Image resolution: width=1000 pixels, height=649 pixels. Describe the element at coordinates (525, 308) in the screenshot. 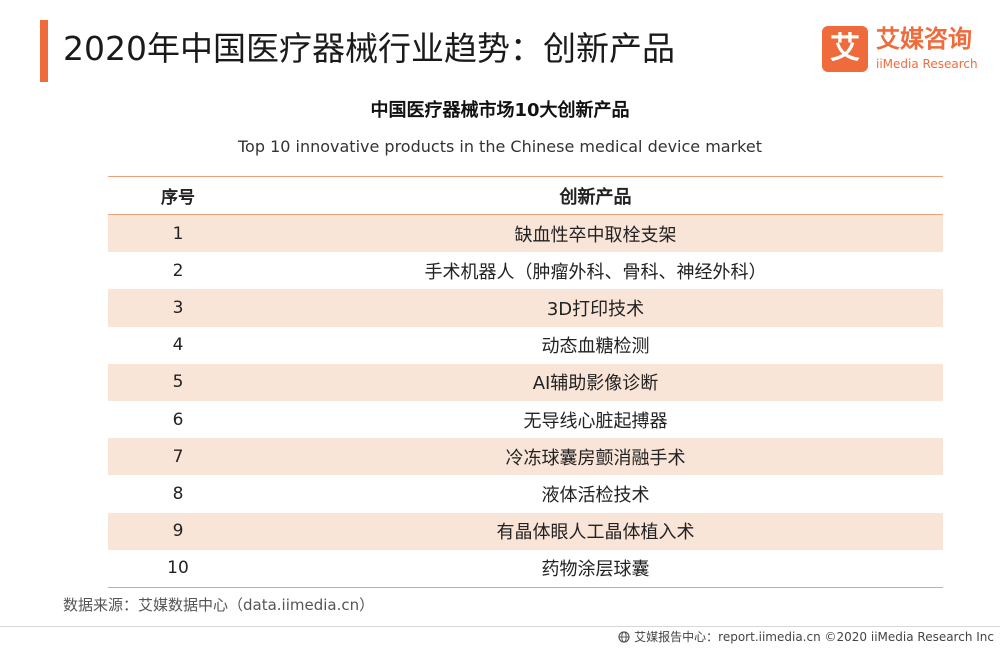

I see `table-row: 3 3D打印技术` at that location.